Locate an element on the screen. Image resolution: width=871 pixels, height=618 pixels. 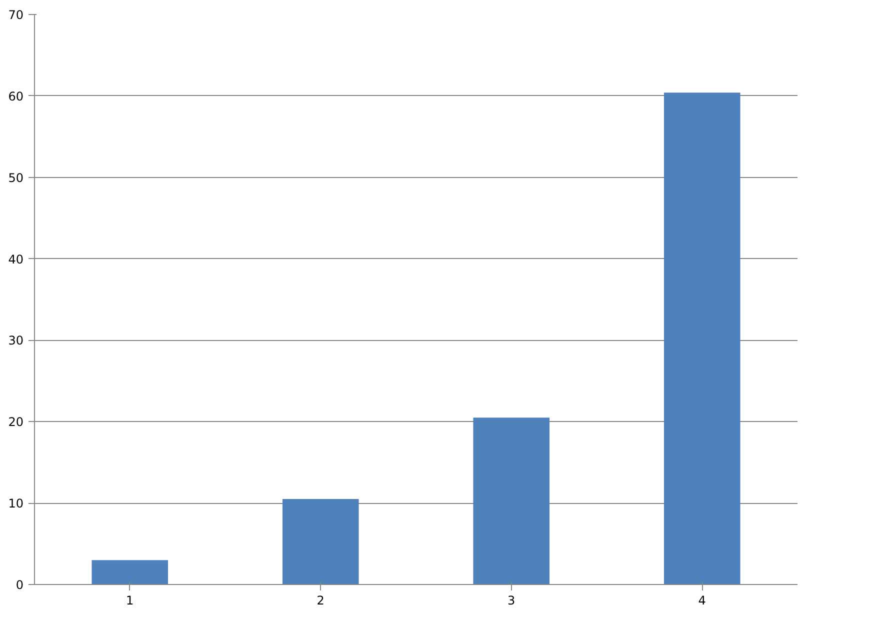
y-tick-label: 70 is located at coordinates (16, 15).